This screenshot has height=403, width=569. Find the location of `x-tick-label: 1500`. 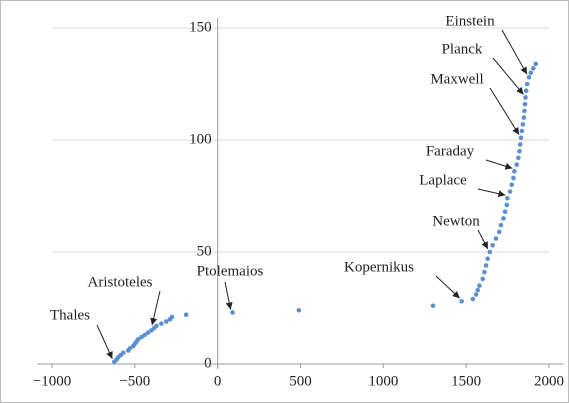

x-tick-label: 1500 is located at coordinates (466, 381).